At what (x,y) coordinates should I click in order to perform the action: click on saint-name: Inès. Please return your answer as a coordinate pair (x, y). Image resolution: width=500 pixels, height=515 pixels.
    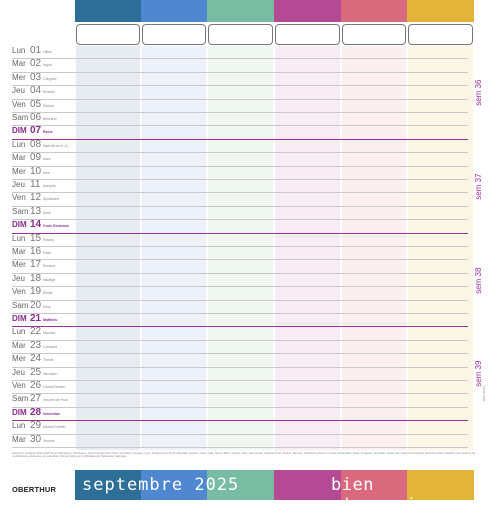
    Looking at the image, I should click on (46, 172).